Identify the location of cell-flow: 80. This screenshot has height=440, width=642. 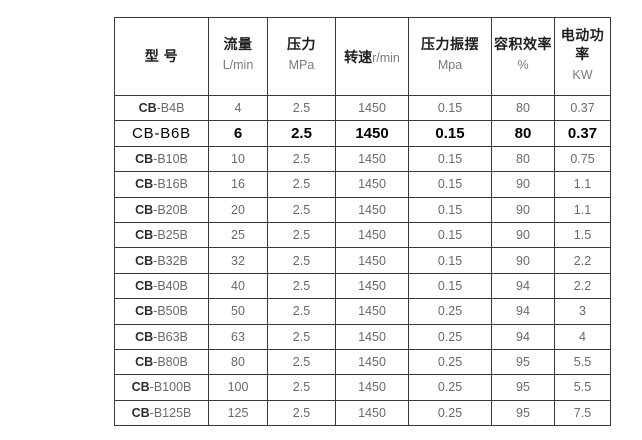
(238, 362).